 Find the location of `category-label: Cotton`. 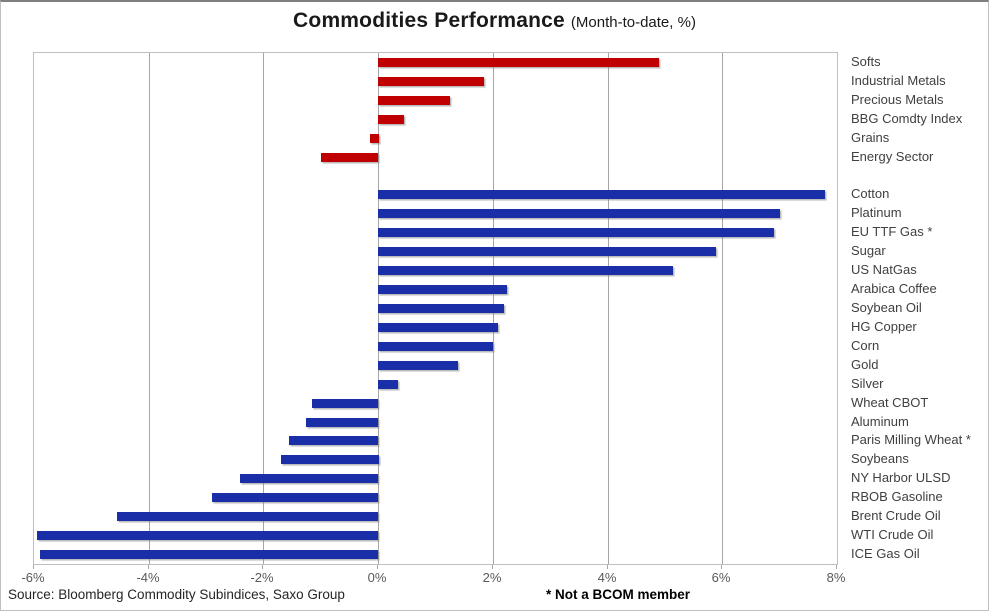

category-label: Cotton is located at coordinates (870, 194).